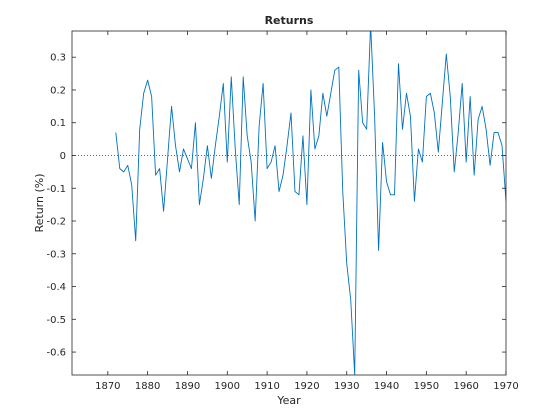 The image size is (560, 420). What do you see at coordinates (227, 386) in the screenshot?
I see `x-tick-label: 1900` at bounding box center [227, 386].